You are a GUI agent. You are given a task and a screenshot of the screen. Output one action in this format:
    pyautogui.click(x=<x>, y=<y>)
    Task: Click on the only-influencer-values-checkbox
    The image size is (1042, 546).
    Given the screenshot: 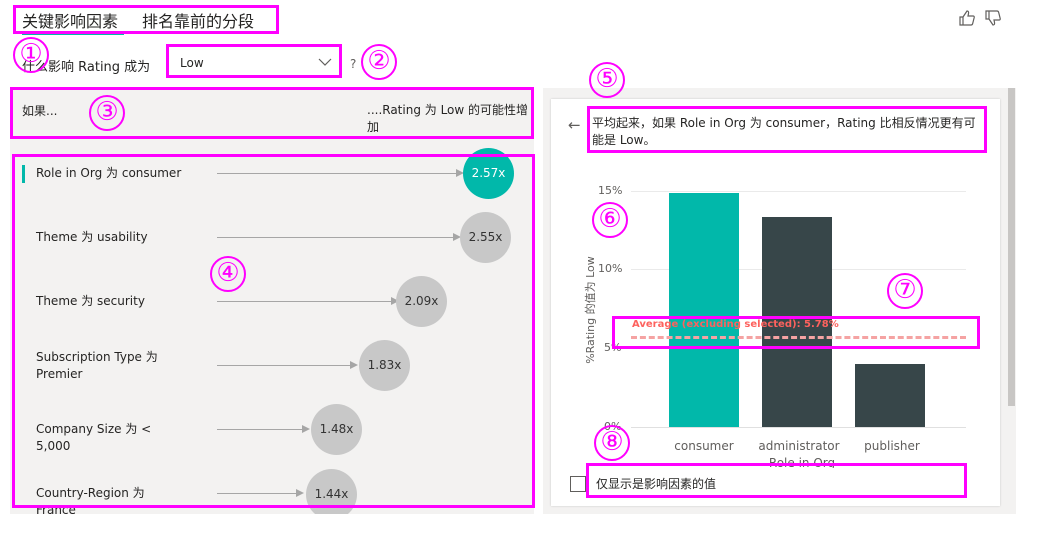 What is the action you would take?
    pyautogui.click(x=578, y=484)
    